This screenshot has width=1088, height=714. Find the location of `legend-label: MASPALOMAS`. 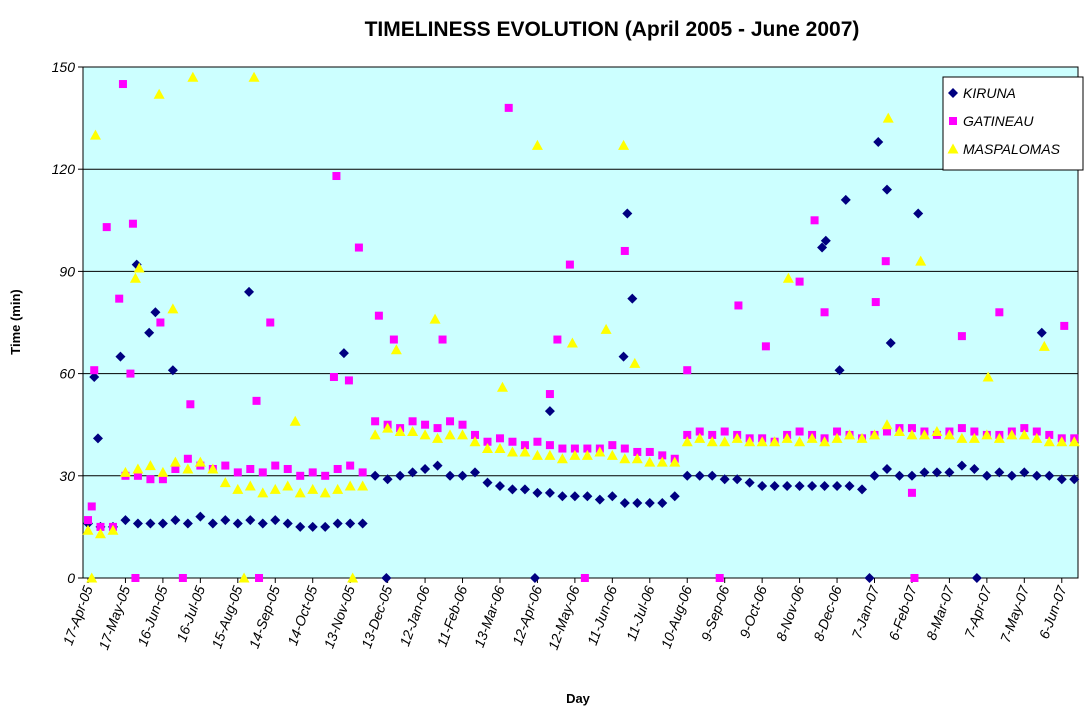

legend-label: MASPALOMAS is located at coordinates (1012, 149).